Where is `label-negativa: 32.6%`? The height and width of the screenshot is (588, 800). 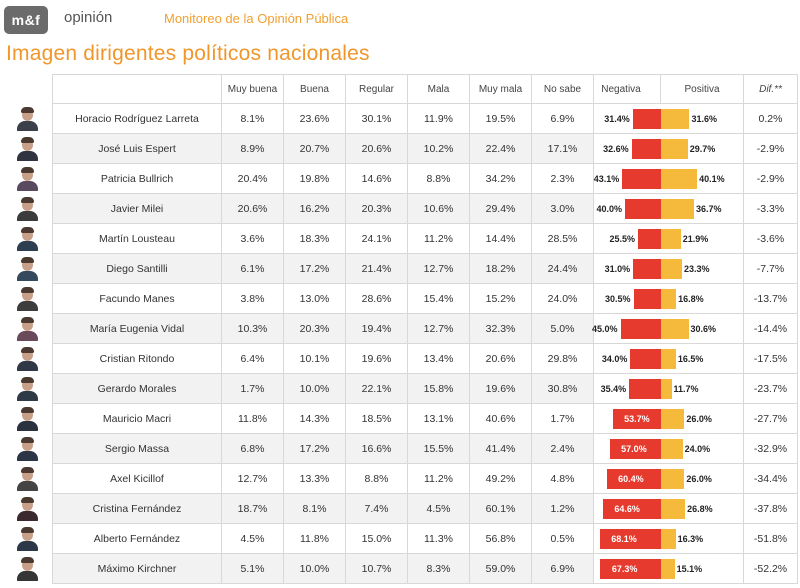 label-negativa: 32.6% is located at coordinates (616, 149).